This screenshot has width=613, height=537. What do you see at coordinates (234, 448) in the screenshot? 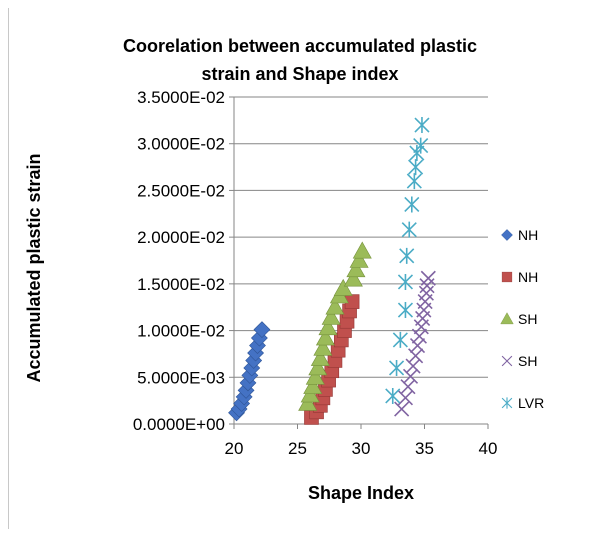
I see `x-tick-label: 20` at bounding box center [234, 448].